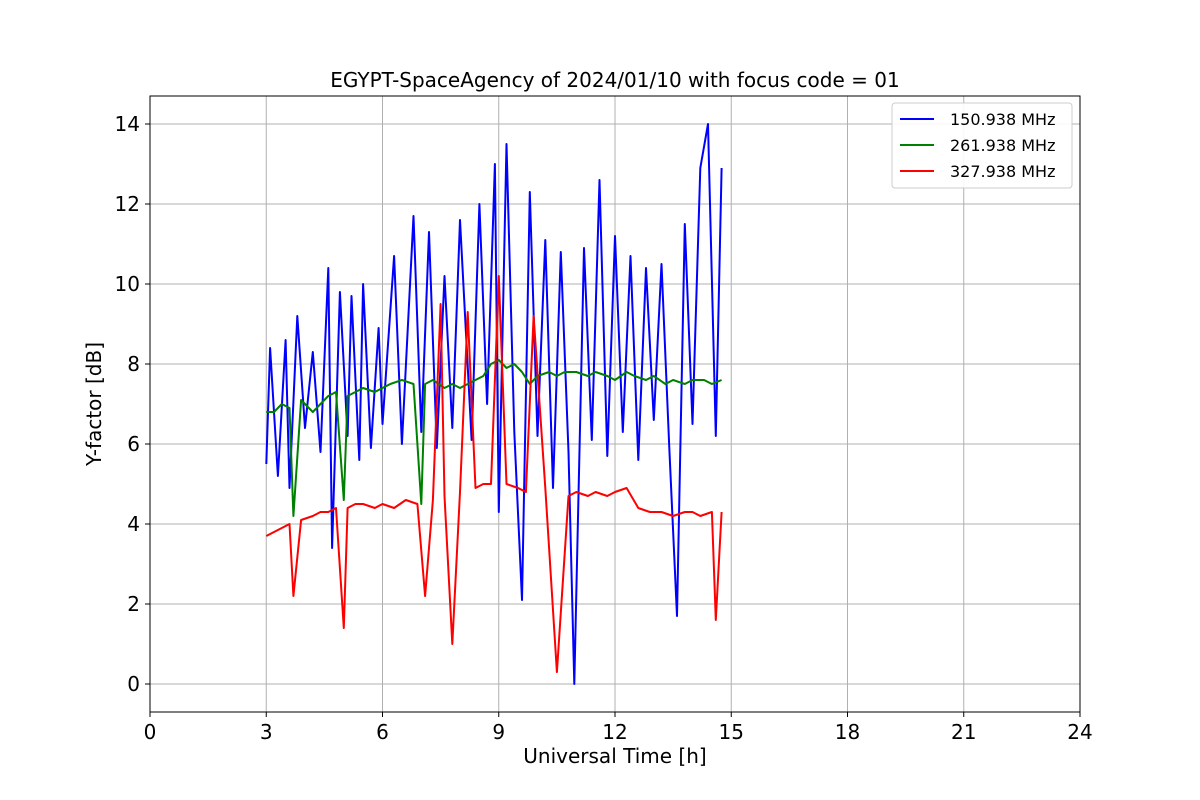  I want to click on legend-label-261-mhz: 261.938 MHz, so click(1002, 145).